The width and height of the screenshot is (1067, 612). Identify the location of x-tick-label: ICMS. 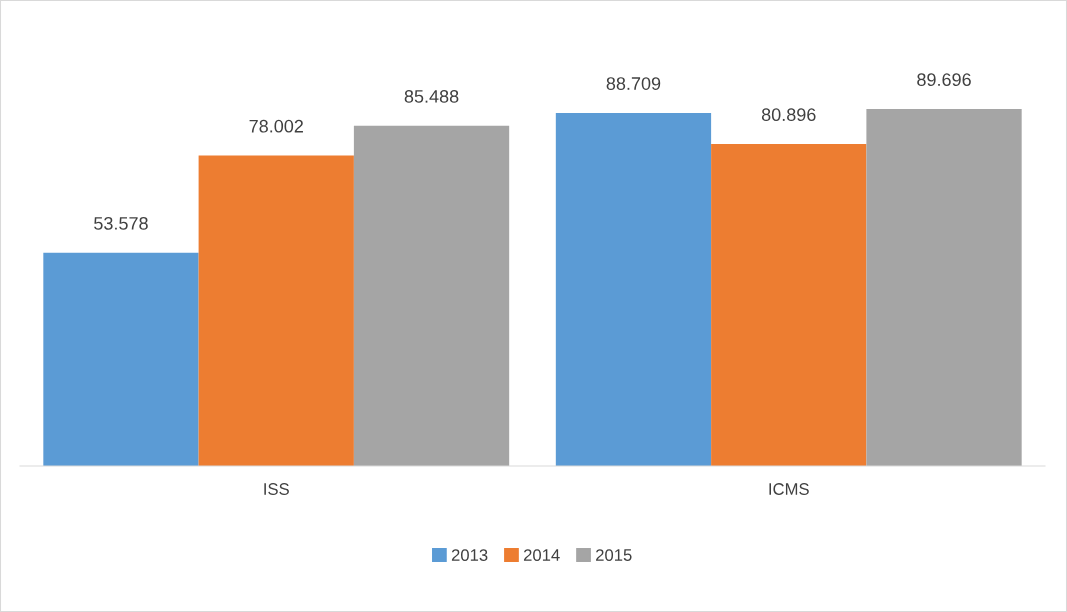
(789, 489).